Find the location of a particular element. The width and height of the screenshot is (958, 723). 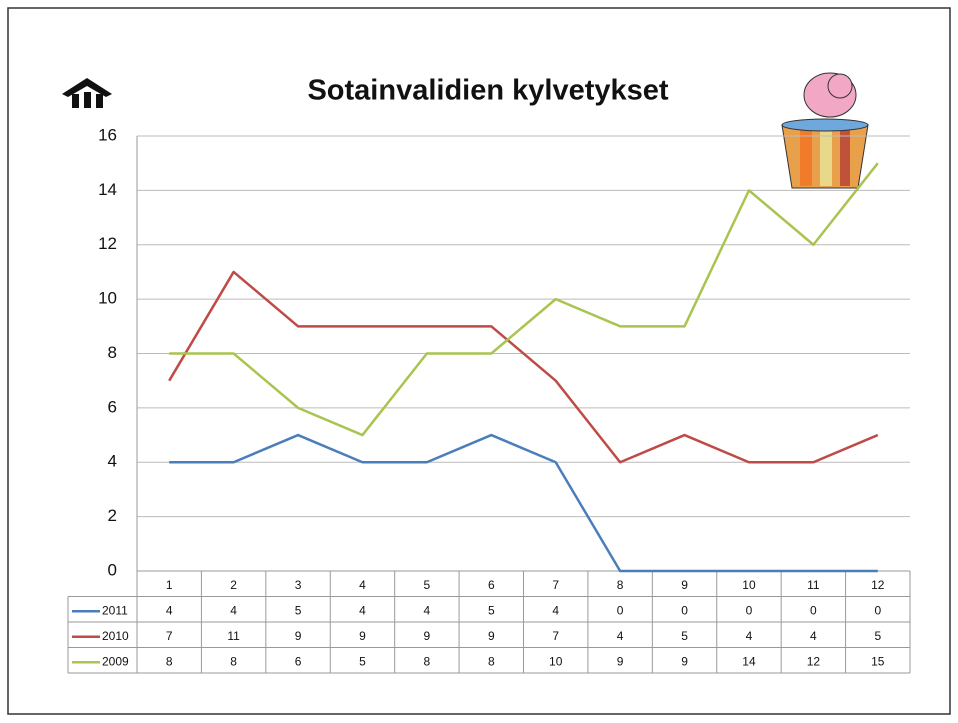

x-tick-label: 11 is located at coordinates (813, 585).